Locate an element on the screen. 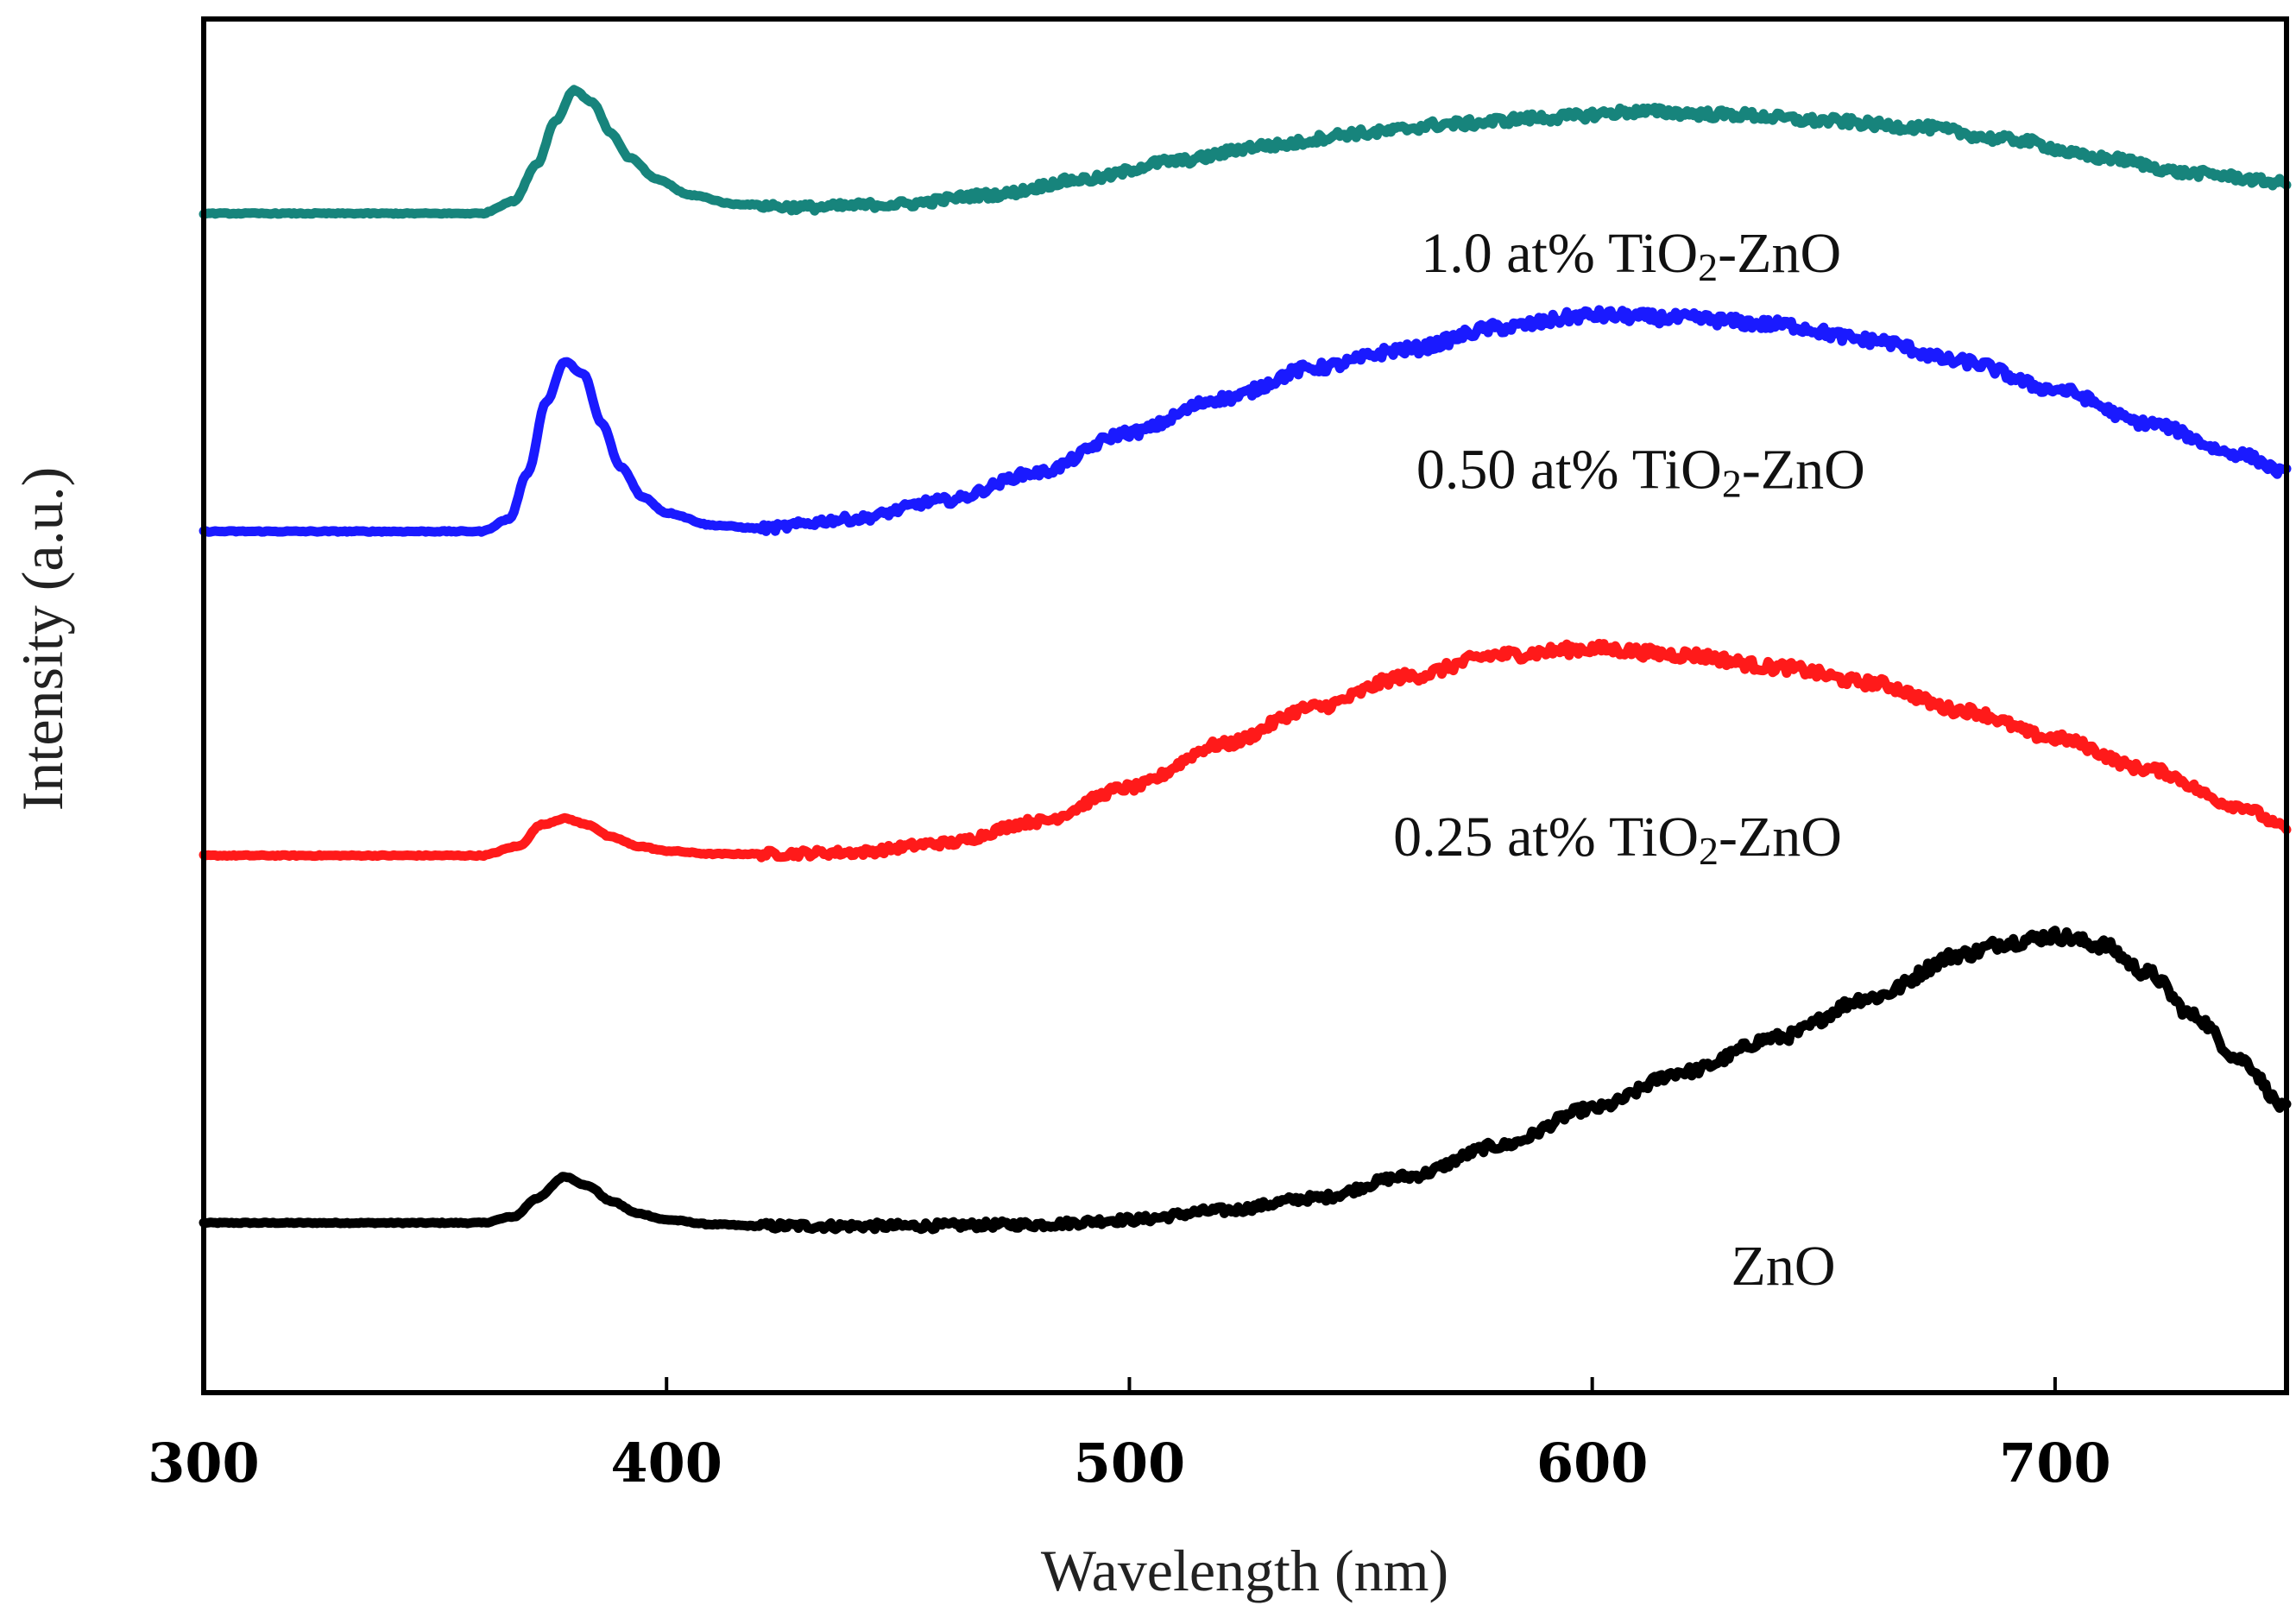 The height and width of the screenshot is (1618, 2296). x-axis-label: Wavelength (nm) is located at coordinates (1244, 1570).